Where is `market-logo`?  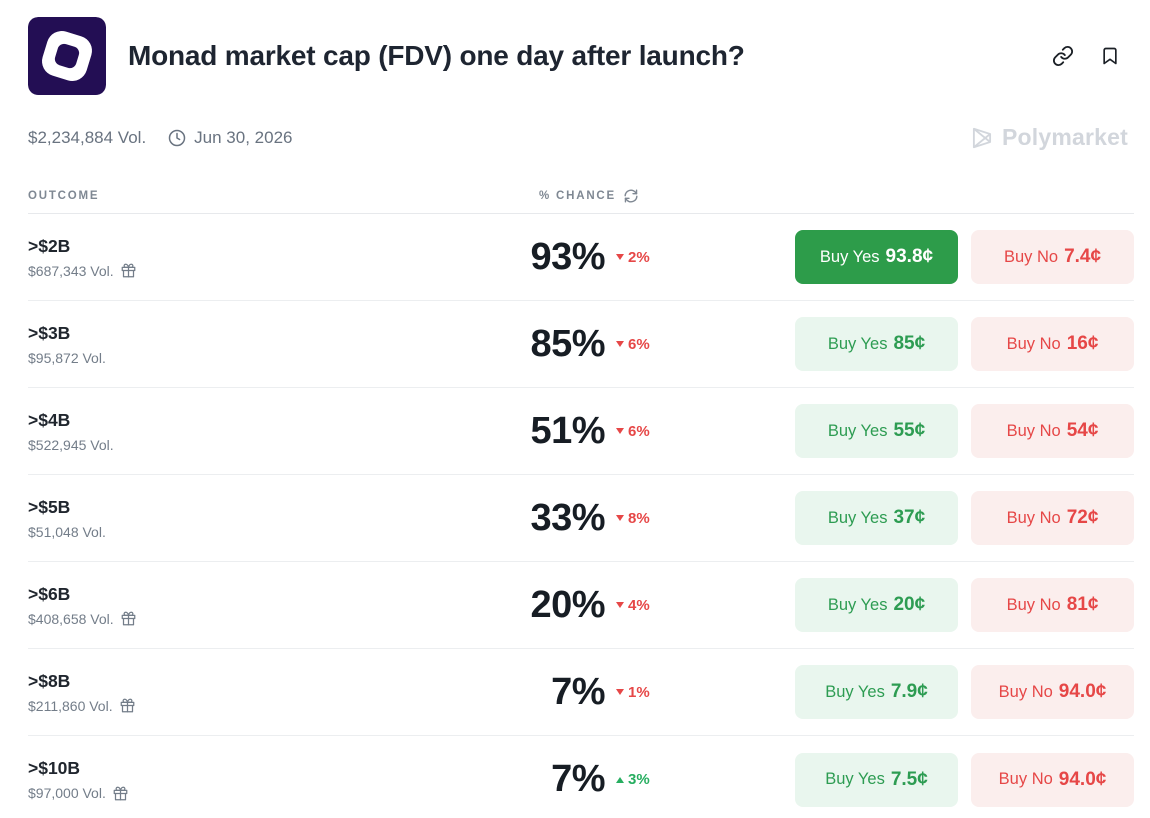 market-logo is located at coordinates (67, 56).